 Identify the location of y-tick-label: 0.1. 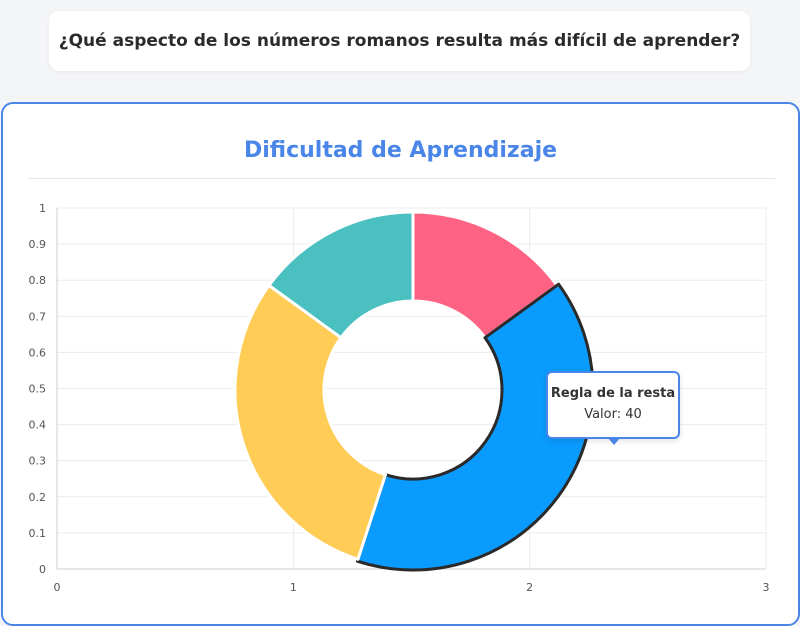
(38, 533).